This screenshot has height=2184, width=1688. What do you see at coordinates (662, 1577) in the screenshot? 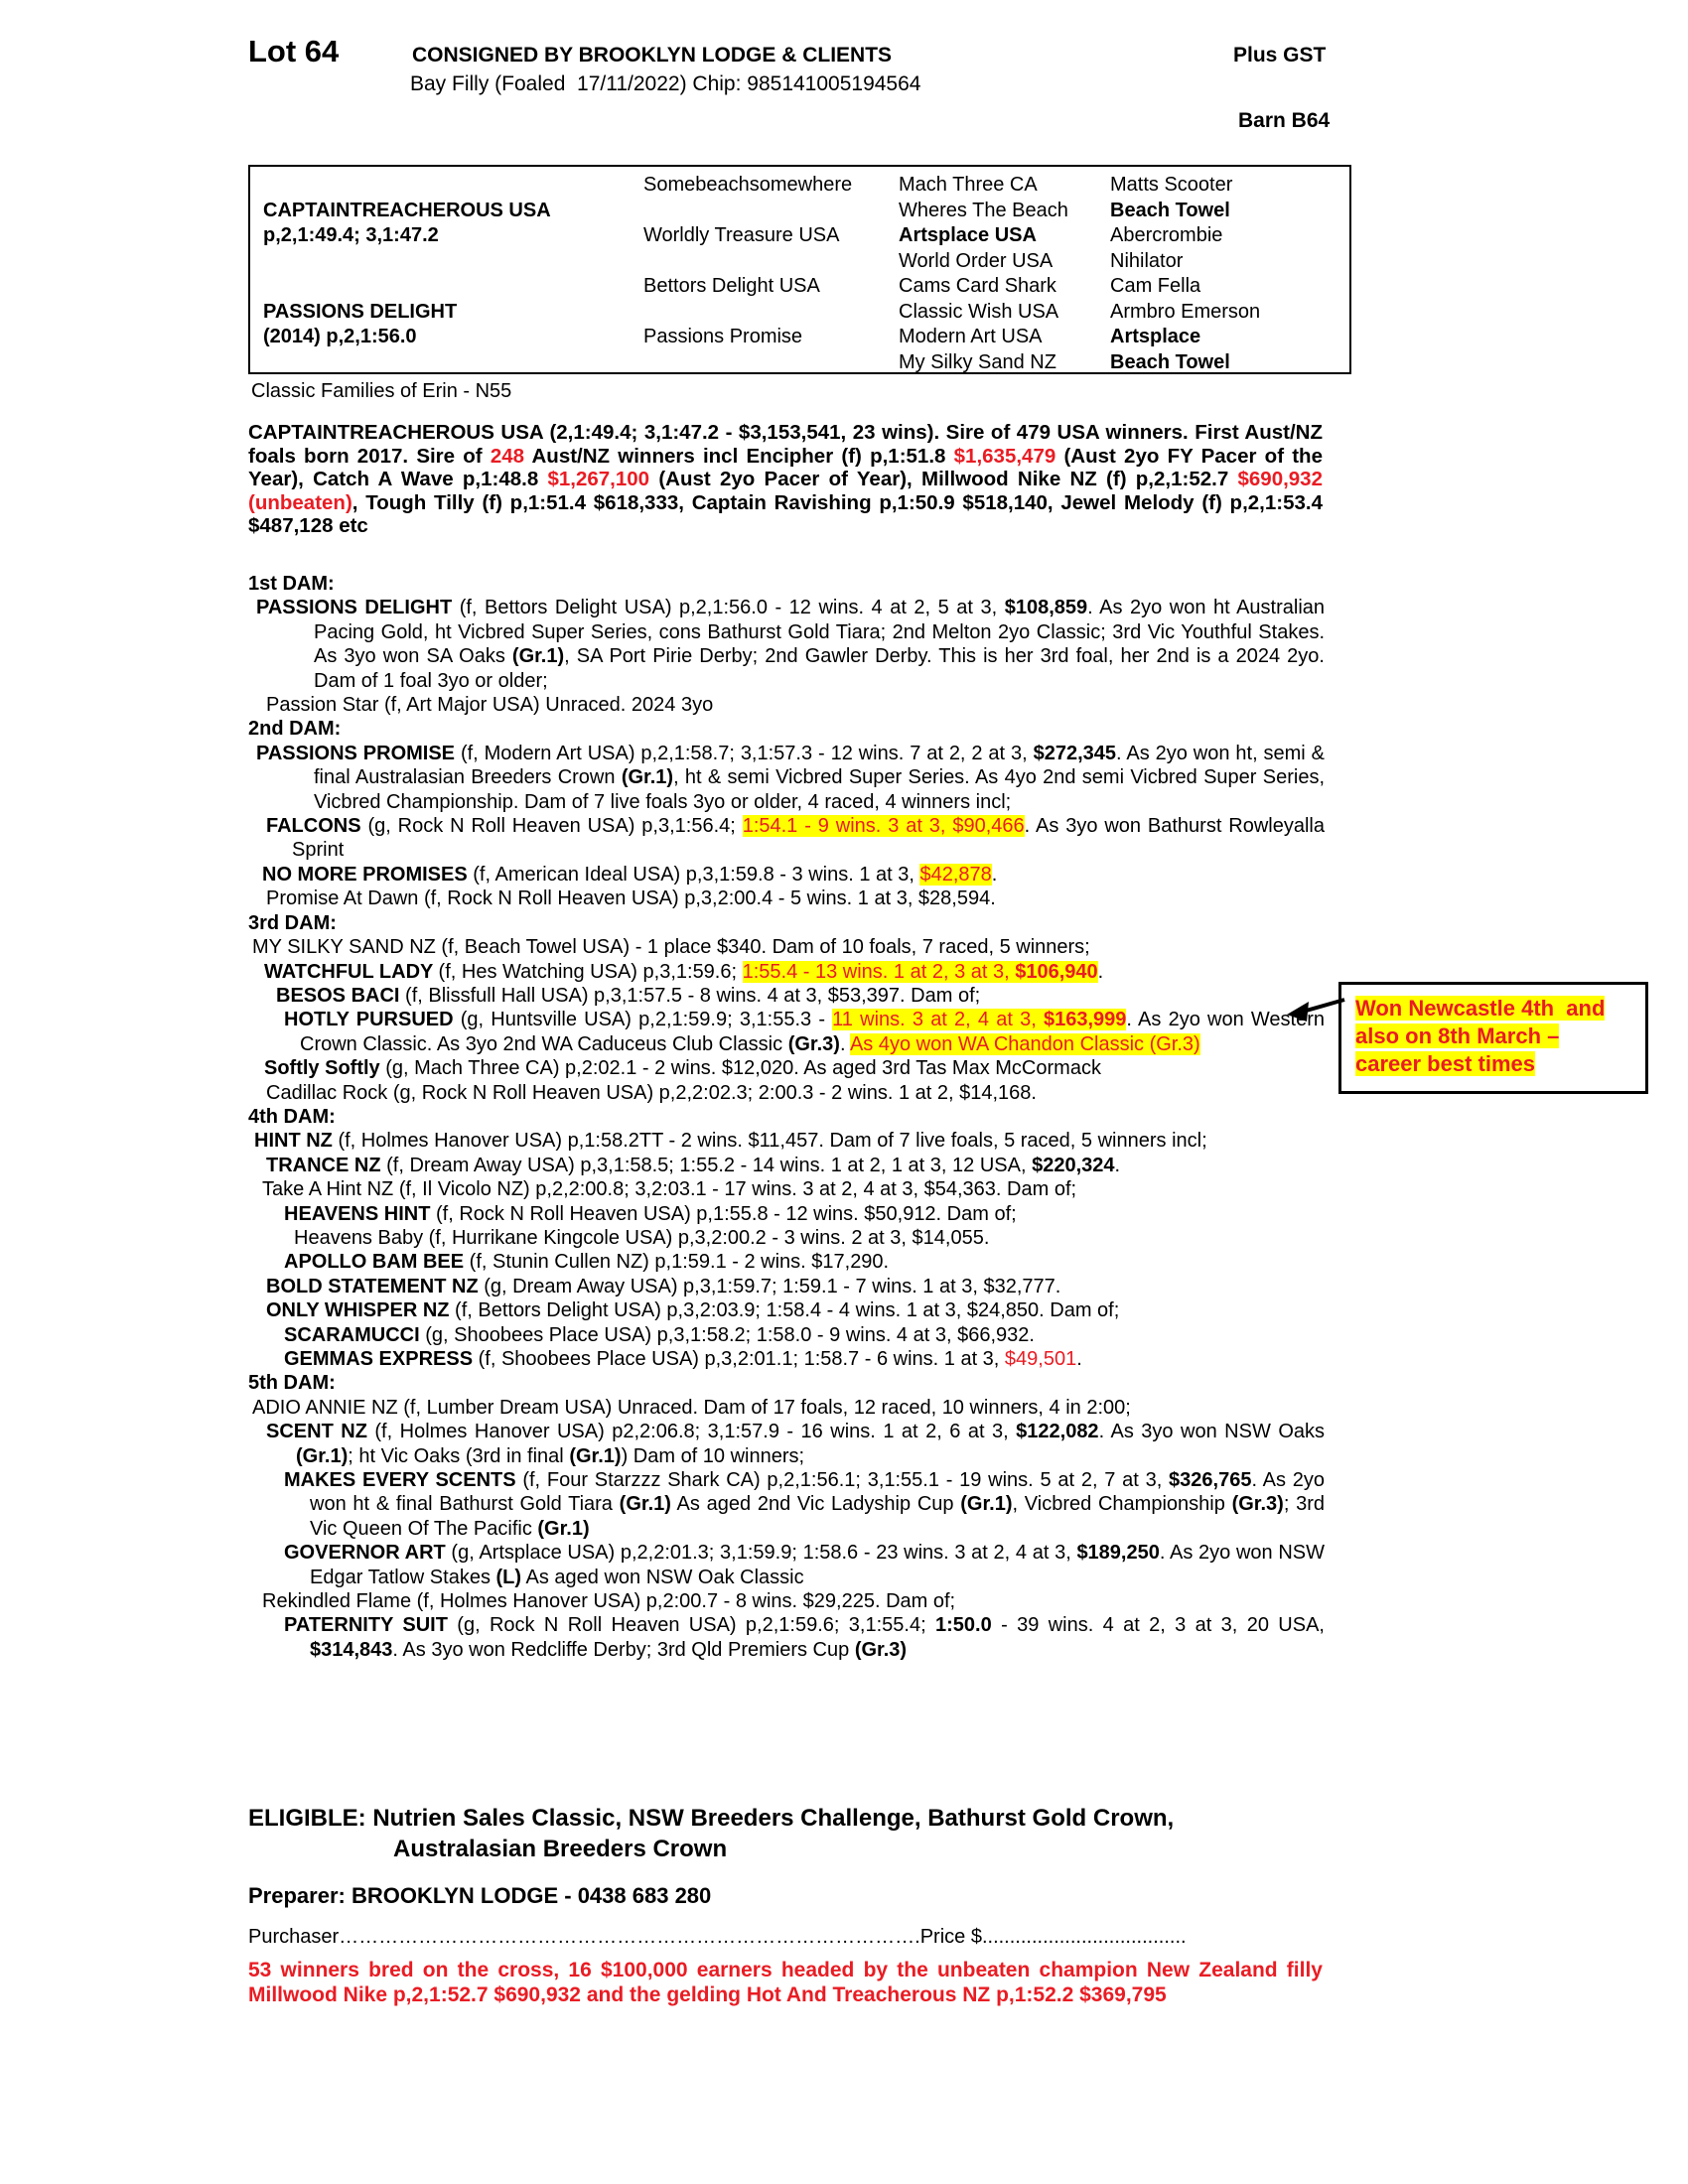
I see `text-segment: As aged won NSW Oak Classic` at bounding box center [662, 1577].